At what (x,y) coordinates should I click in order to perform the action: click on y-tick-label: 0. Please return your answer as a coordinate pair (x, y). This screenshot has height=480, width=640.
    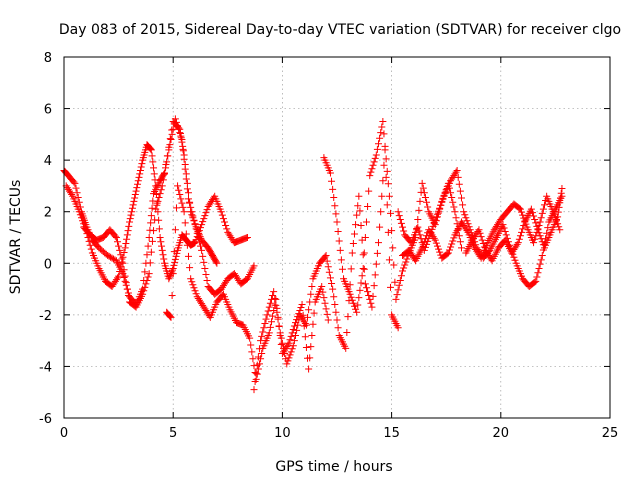
    Looking at the image, I should click on (48, 264).